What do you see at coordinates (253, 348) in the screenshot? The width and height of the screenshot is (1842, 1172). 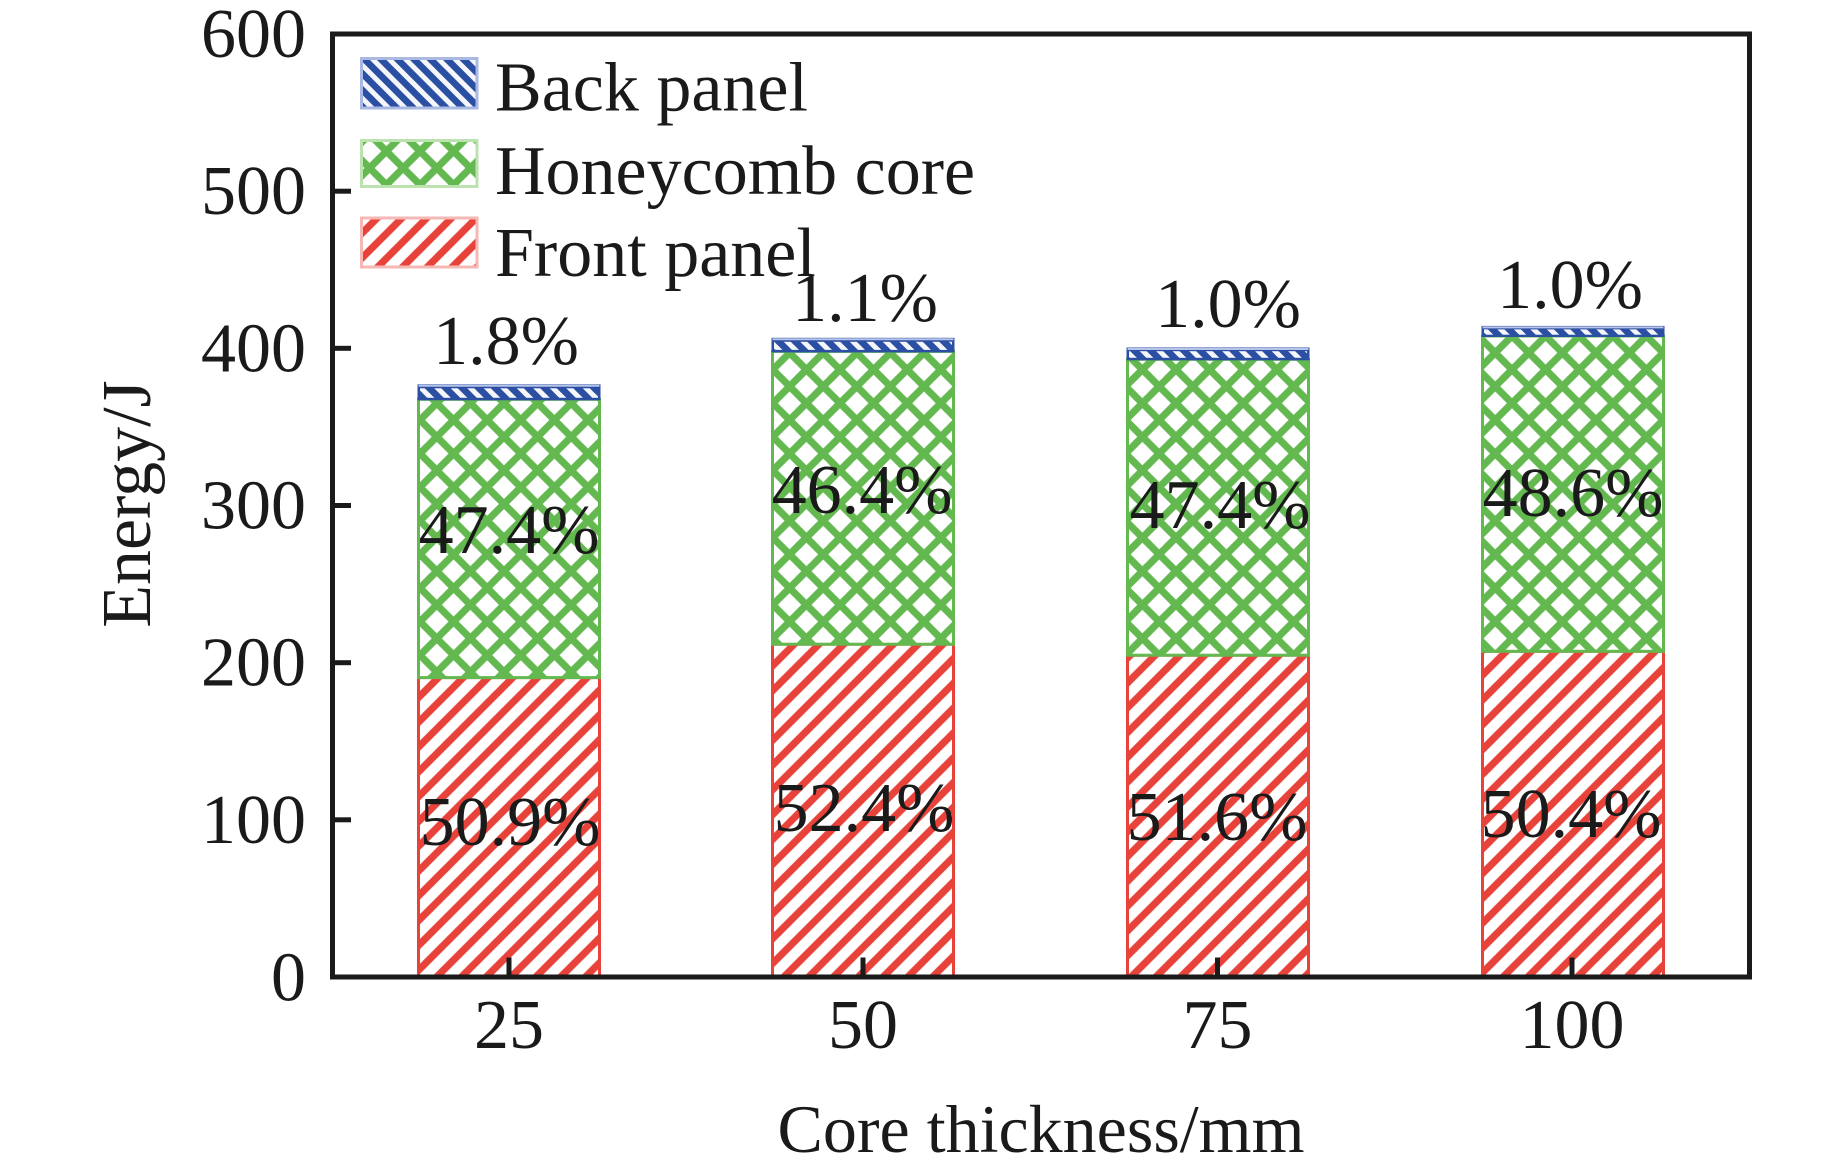 I see `svg-text: 400` at bounding box center [253, 348].